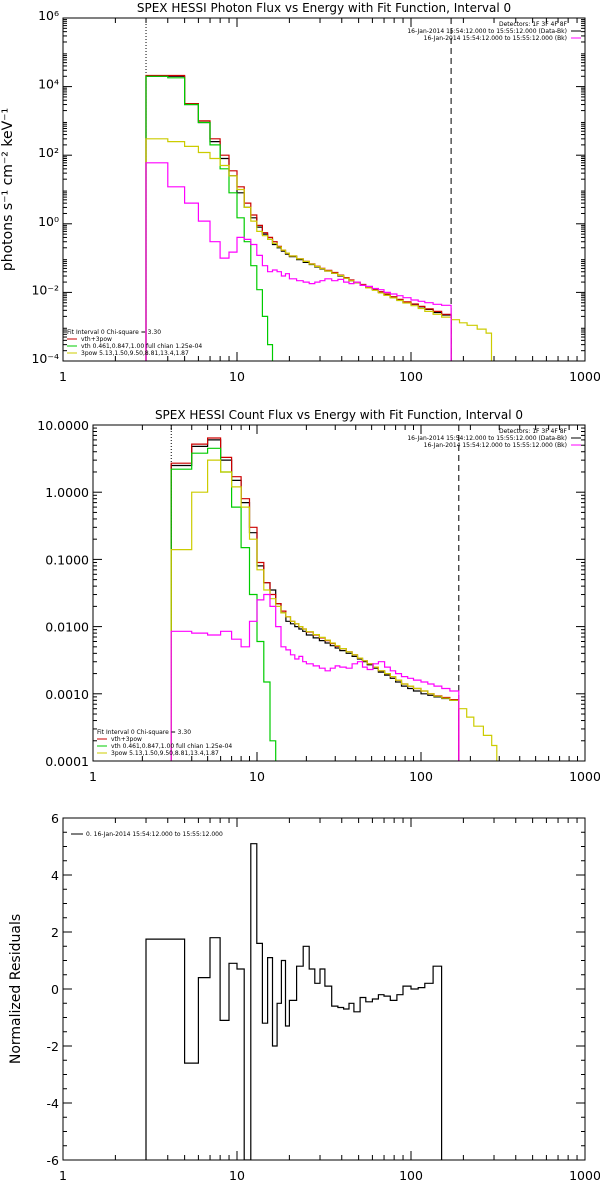  I want to click on y-tick-label: 0.0100, so click(67, 627).